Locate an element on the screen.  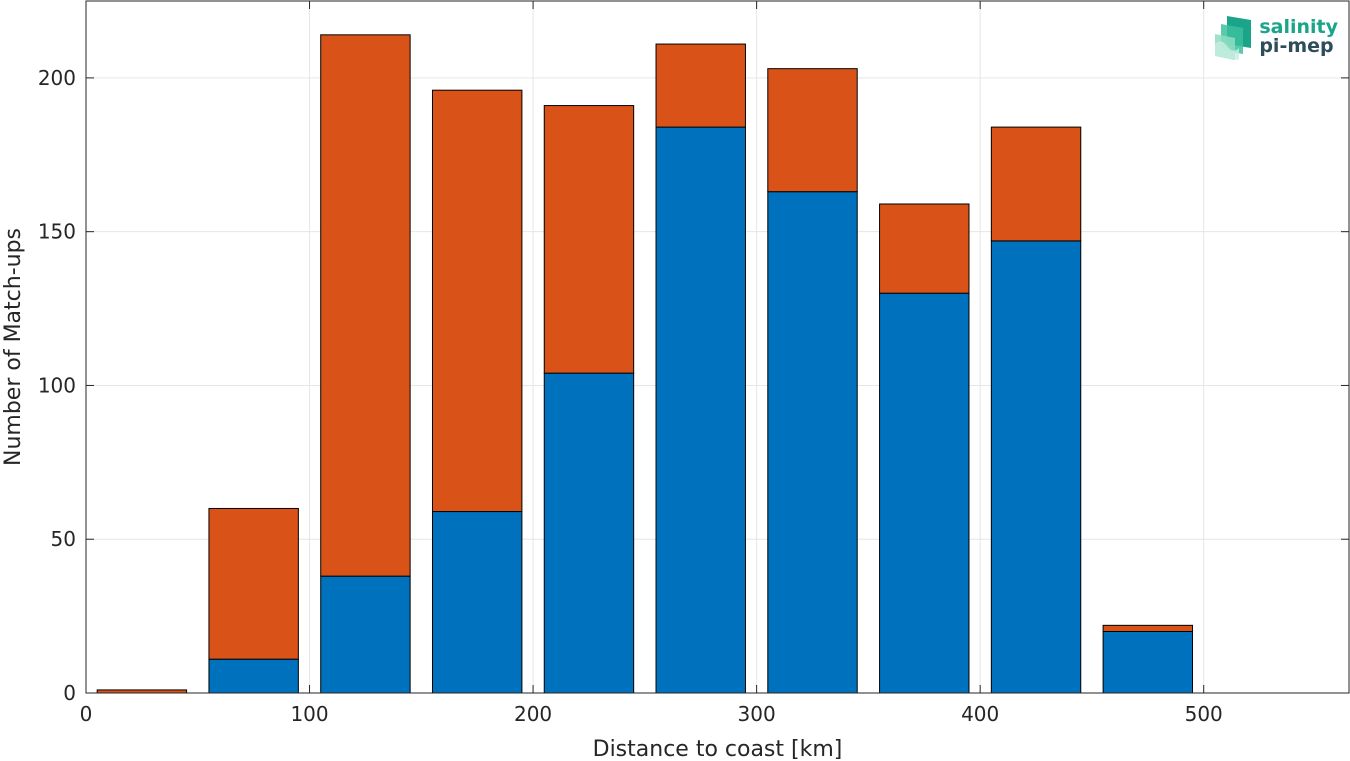
logo-line-salinity: salinity is located at coordinates (1298, 27).